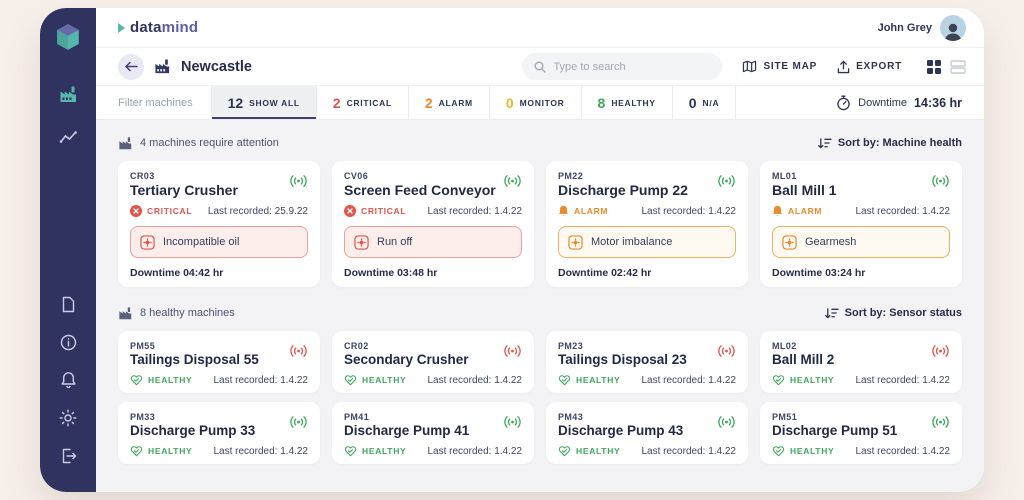 This screenshot has height=500, width=1024. What do you see at coordinates (861, 242) in the screenshot?
I see `fault-chip: Gearmesh` at bounding box center [861, 242].